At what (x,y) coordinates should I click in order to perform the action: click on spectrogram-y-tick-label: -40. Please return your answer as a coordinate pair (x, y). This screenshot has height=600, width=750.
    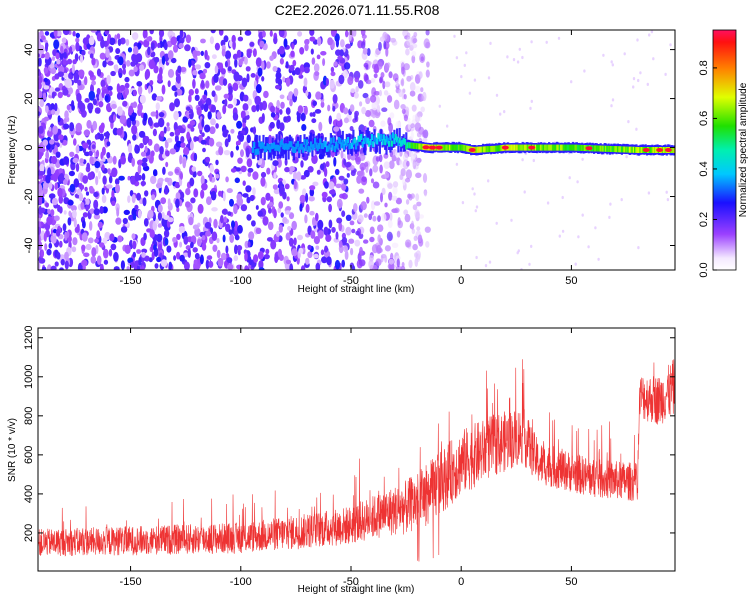
    Looking at the image, I should click on (29, 246).